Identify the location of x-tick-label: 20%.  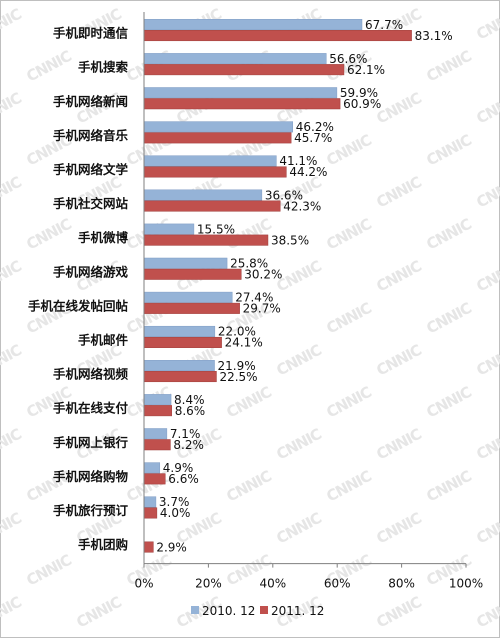
(208, 584).